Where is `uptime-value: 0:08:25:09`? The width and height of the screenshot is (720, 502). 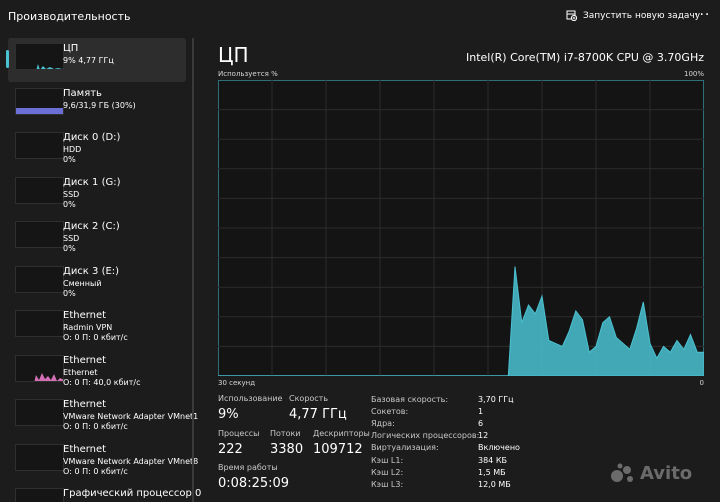
uptime-value: 0:08:25:09 is located at coordinates (254, 483).